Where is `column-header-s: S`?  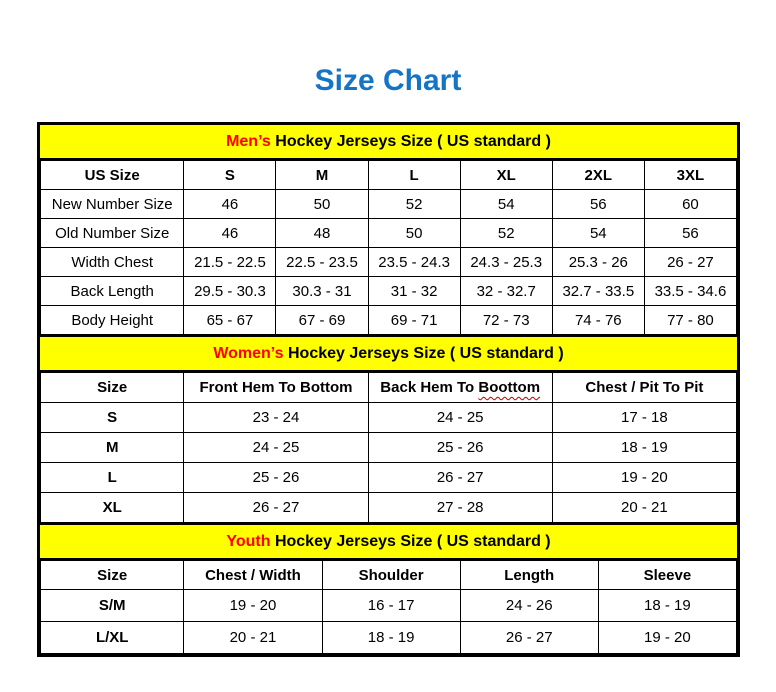 column-header-s: S is located at coordinates (230, 175).